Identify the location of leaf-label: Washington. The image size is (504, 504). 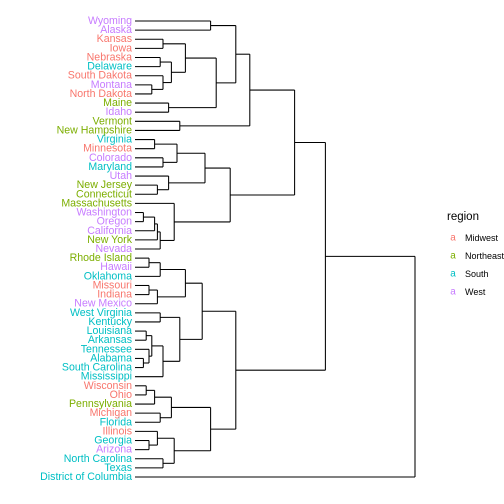
(104, 213).